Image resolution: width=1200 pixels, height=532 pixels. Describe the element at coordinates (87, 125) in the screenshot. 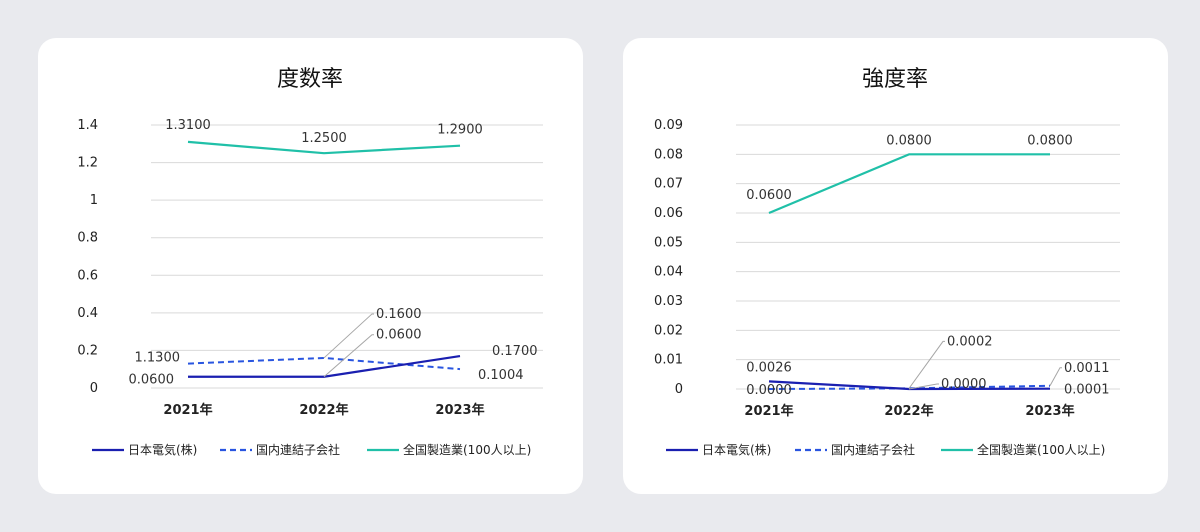

I see `y-tick-label: 1.4` at that location.